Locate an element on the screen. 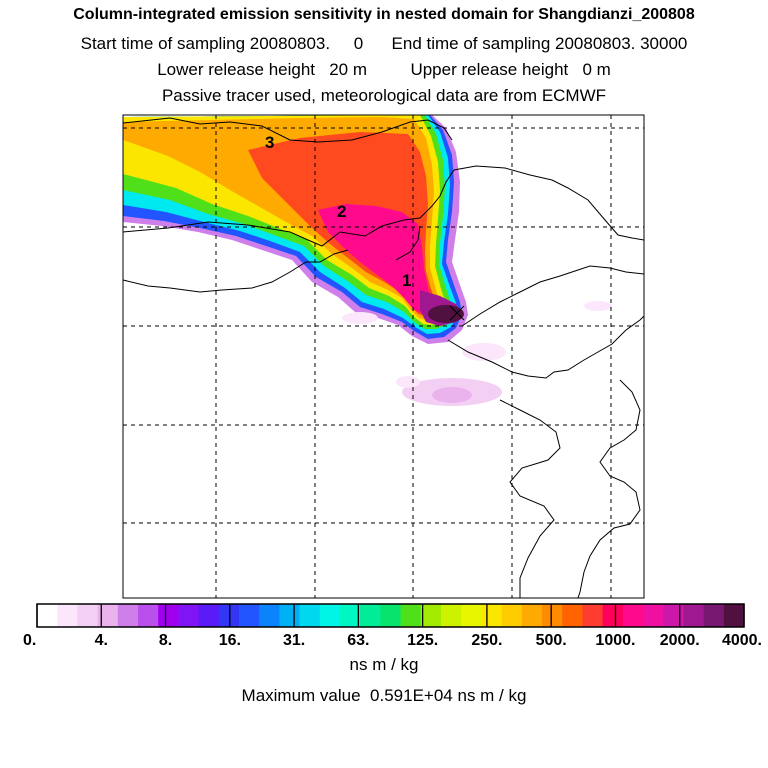 This screenshot has width=768, height=768. max-value-label: Maximum value is located at coordinates (301, 695).